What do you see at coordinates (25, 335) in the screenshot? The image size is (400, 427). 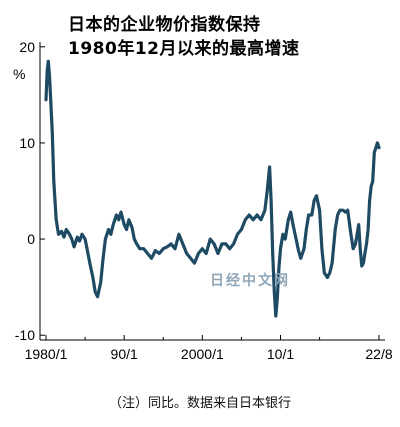 I see `y-tick-label: -10` at bounding box center [25, 335].